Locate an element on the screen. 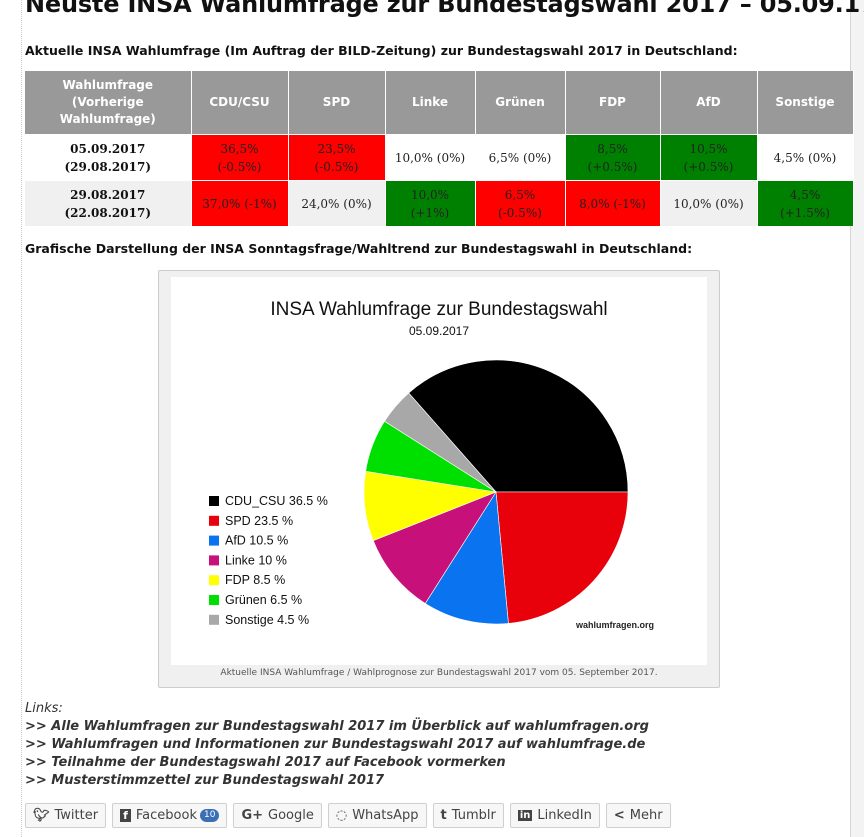 The width and height of the screenshot is (864, 837). legend-label: SPD 23.5 % is located at coordinates (259, 521).